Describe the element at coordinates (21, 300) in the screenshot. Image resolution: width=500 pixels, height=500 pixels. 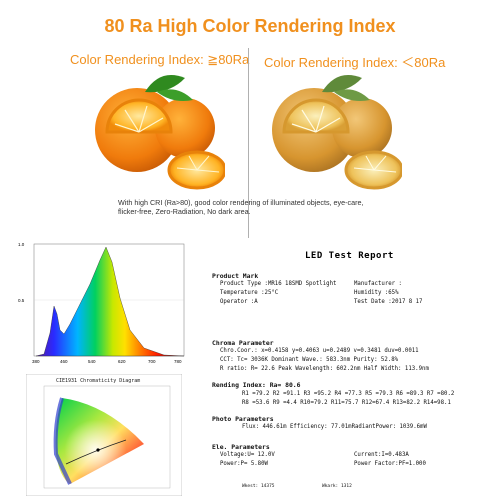
I see `y-tick-2: 0.5` at that location.